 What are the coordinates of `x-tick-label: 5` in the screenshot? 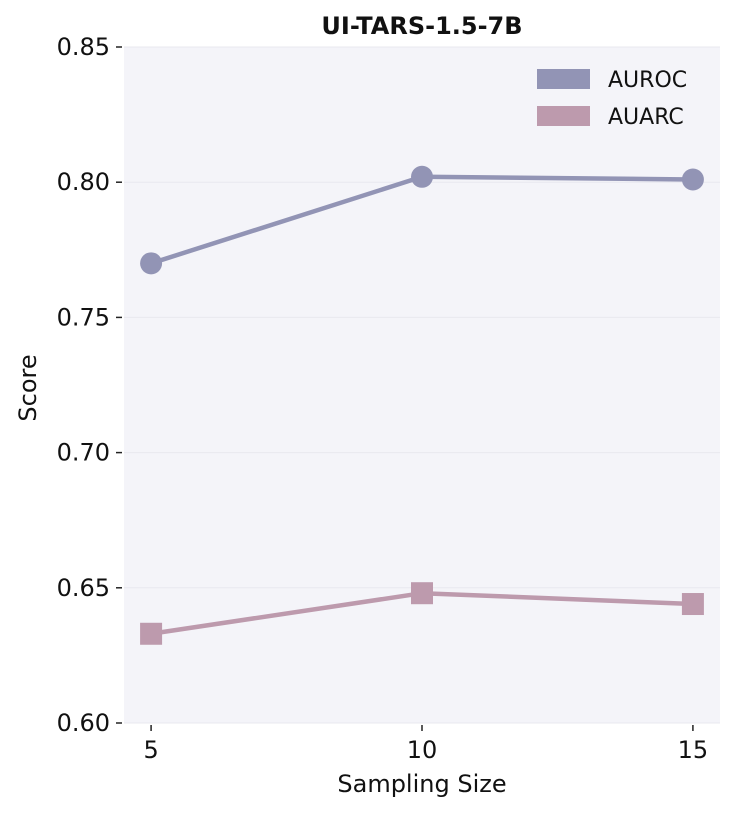 It's located at (150, 750).